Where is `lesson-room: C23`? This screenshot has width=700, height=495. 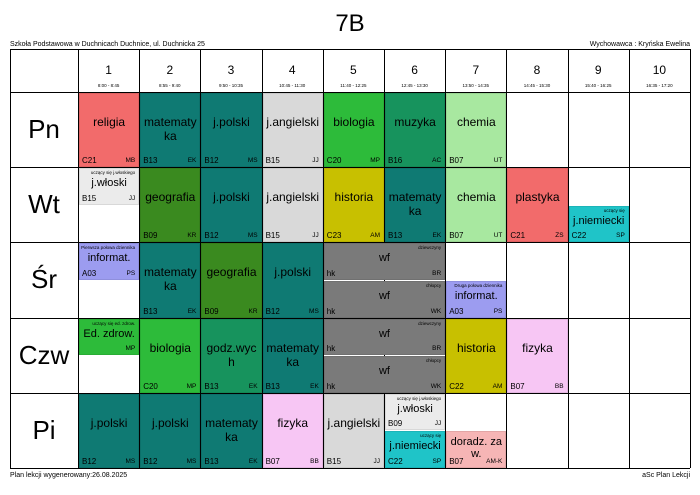 lesson-room: C23 is located at coordinates (334, 236).